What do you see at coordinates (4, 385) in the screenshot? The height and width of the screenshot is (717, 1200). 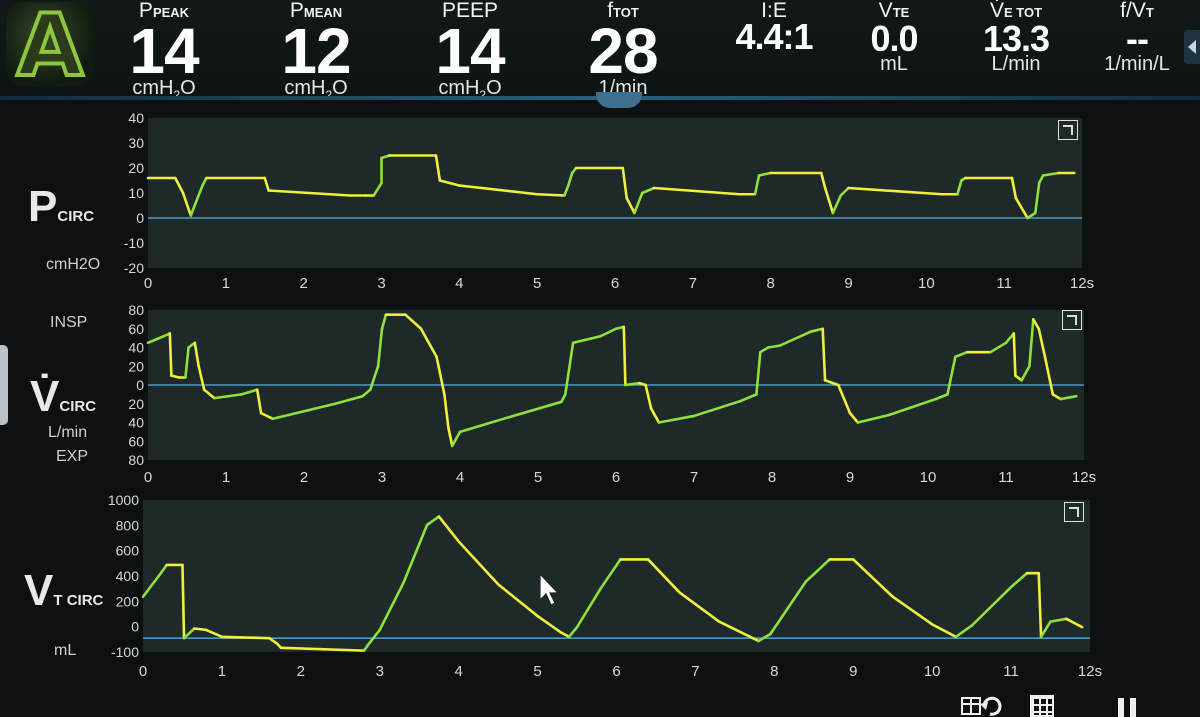 I see `left-drawer-tab` at bounding box center [4, 385].